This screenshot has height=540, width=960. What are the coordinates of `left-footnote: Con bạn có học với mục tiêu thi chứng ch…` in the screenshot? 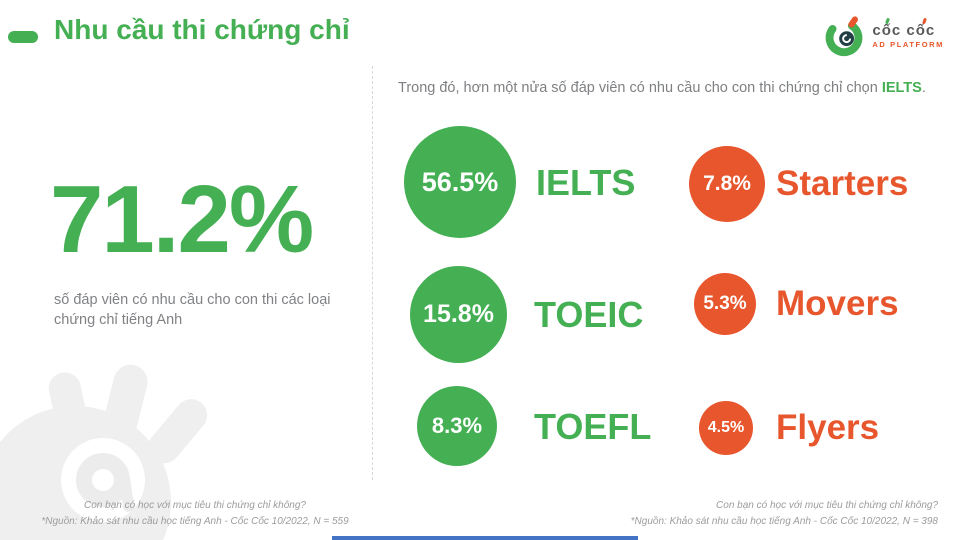 It's located at (195, 513).